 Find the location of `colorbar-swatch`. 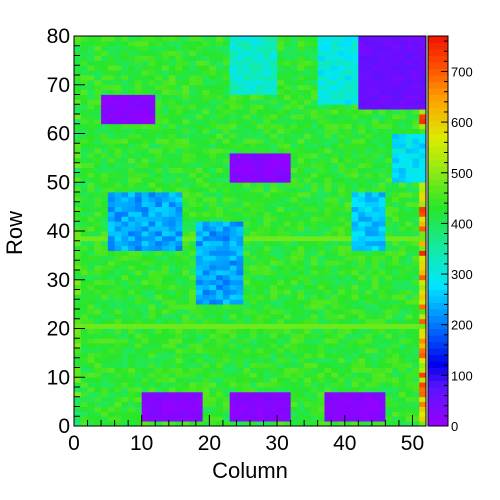

colorbar-swatch is located at coordinates (438, 195).